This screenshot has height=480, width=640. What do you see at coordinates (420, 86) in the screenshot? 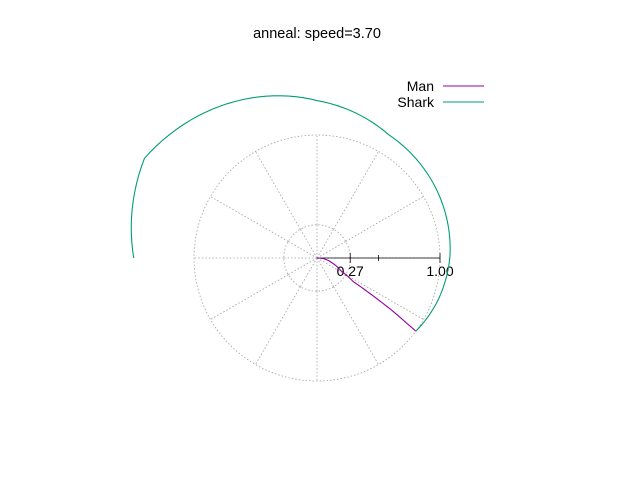
I see `legend-label-man: Man` at bounding box center [420, 86].